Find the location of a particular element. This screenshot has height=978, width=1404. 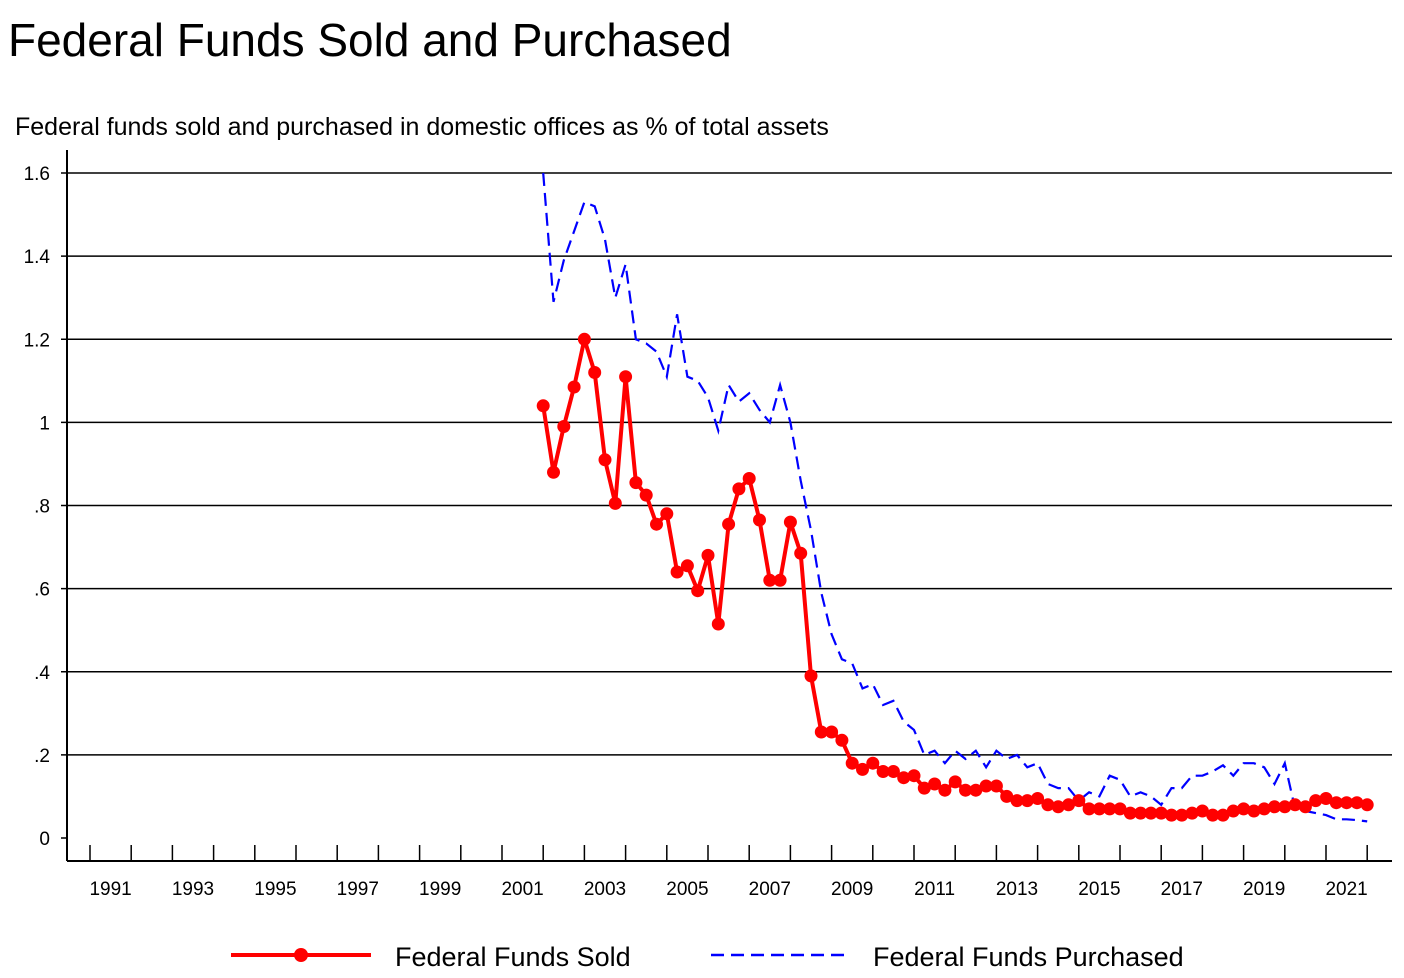

x-tick-label: 2017 is located at coordinates (1182, 889).